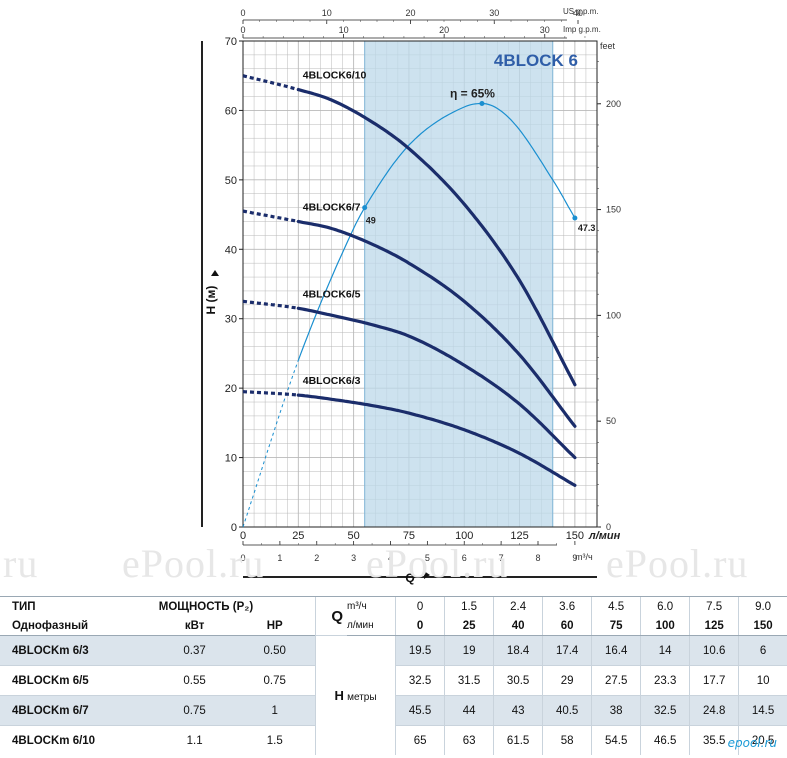 This screenshot has width=787, height=758. What do you see at coordinates (501, 558) in the screenshot?
I see `m3h-tick-label: 7` at bounding box center [501, 558].